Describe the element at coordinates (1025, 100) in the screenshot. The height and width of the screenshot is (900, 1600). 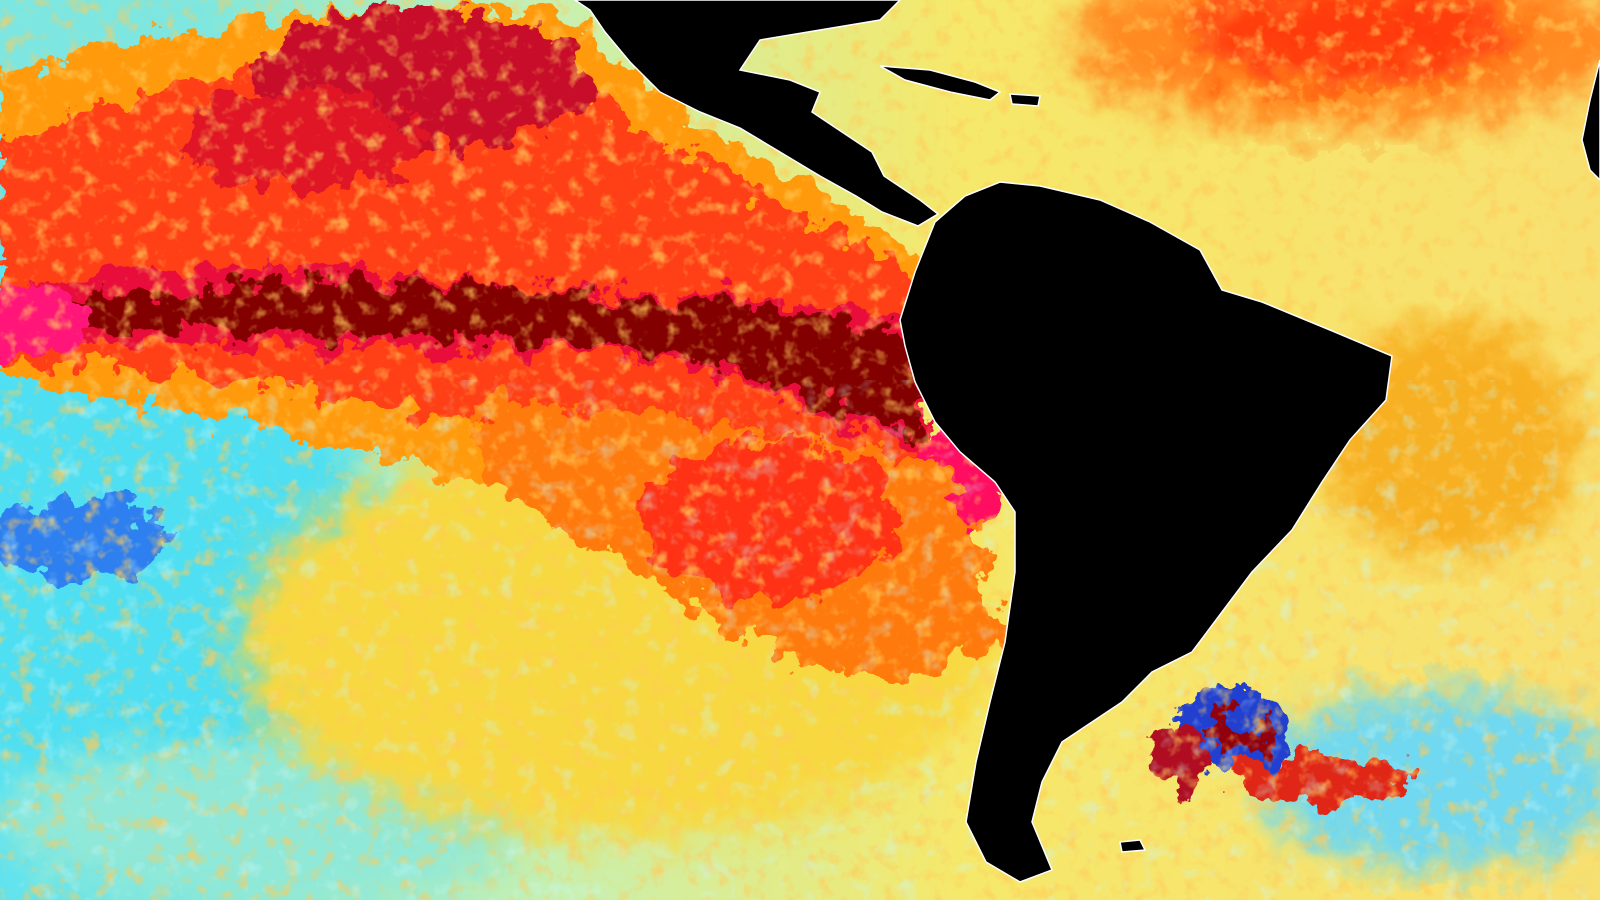
I see `hispaniola` at that location.